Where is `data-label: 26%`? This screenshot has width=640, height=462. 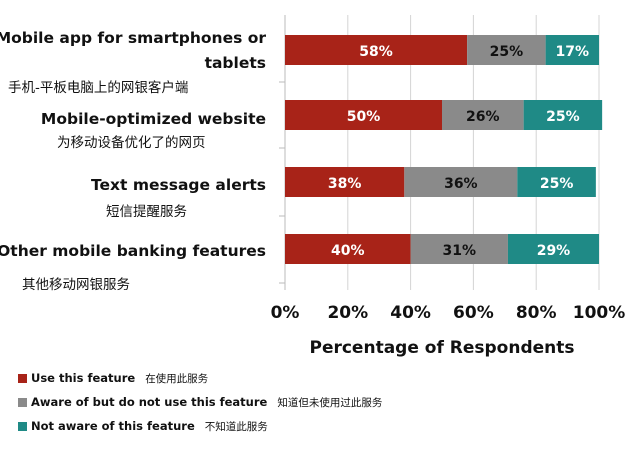 data-label: 26% is located at coordinates (483, 117).